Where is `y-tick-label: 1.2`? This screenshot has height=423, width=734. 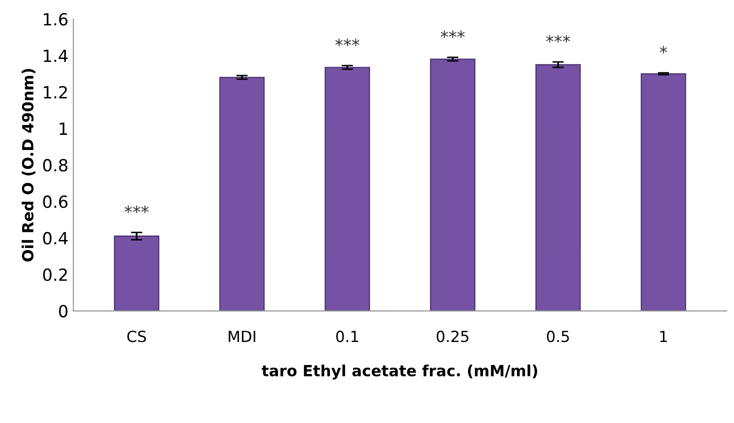 y-tick-label: 1.2 is located at coordinates (55, 92).